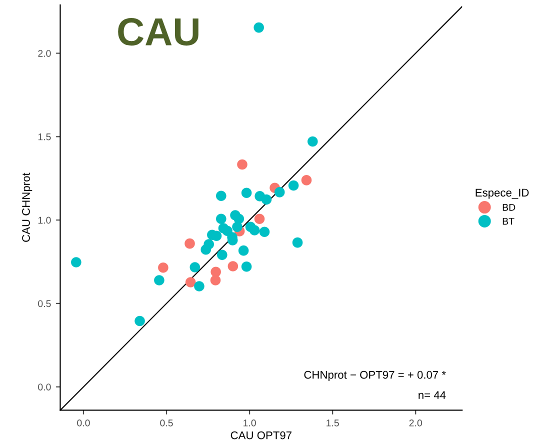 Image resolution: width=533 pixels, height=443 pixels. What do you see at coordinates (415, 423) in the screenshot?
I see `x-tick-label: 2.0` at bounding box center [415, 423].